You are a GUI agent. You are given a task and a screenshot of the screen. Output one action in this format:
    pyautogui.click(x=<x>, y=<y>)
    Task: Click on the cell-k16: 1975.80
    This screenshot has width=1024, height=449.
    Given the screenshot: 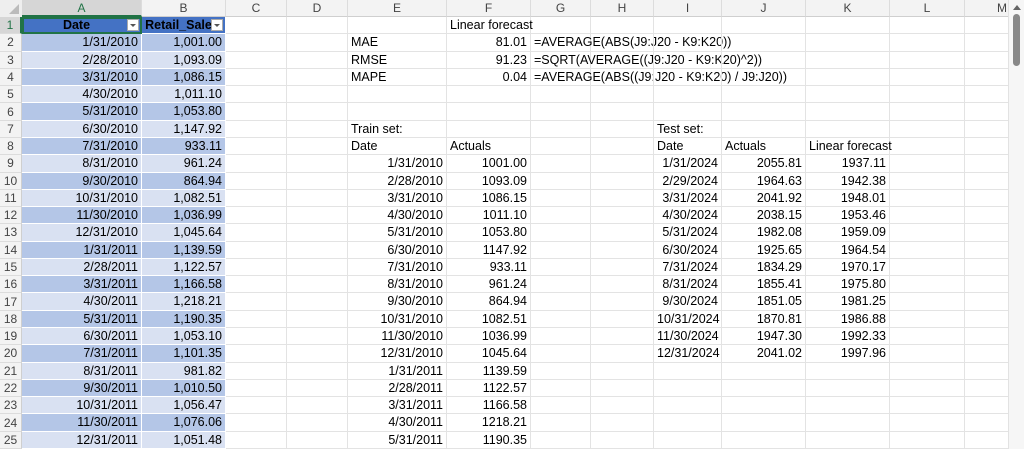 What is the action you would take?
    pyautogui.click(x=848, y=285)
    